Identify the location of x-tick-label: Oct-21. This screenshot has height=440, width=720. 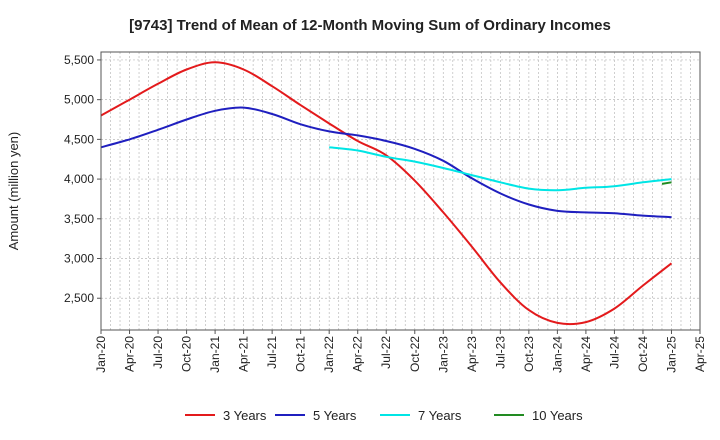
(301, 354).